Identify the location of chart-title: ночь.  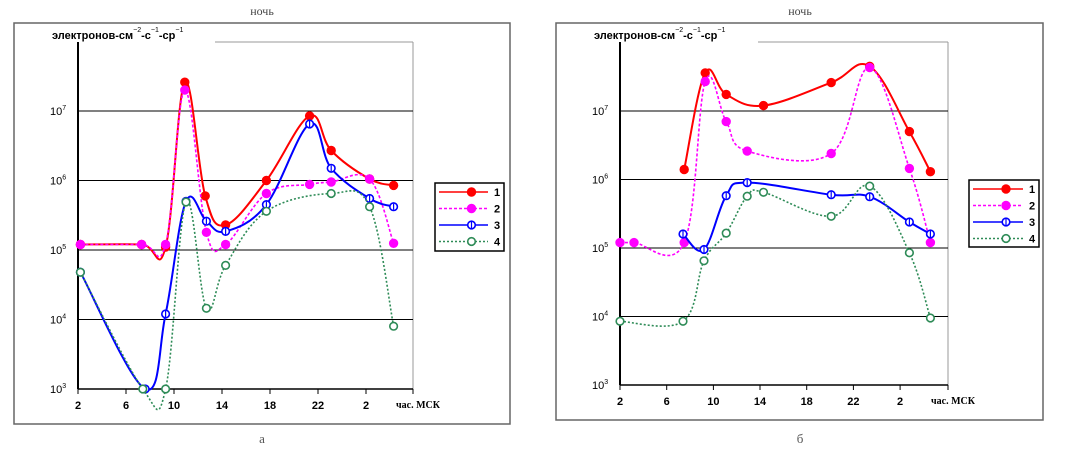
(262, 11).